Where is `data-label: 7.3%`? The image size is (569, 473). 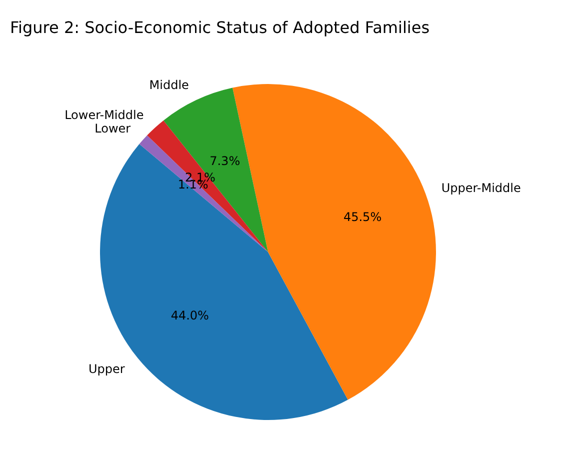 data-label: 7.3% is located at coordinates (225, 161).